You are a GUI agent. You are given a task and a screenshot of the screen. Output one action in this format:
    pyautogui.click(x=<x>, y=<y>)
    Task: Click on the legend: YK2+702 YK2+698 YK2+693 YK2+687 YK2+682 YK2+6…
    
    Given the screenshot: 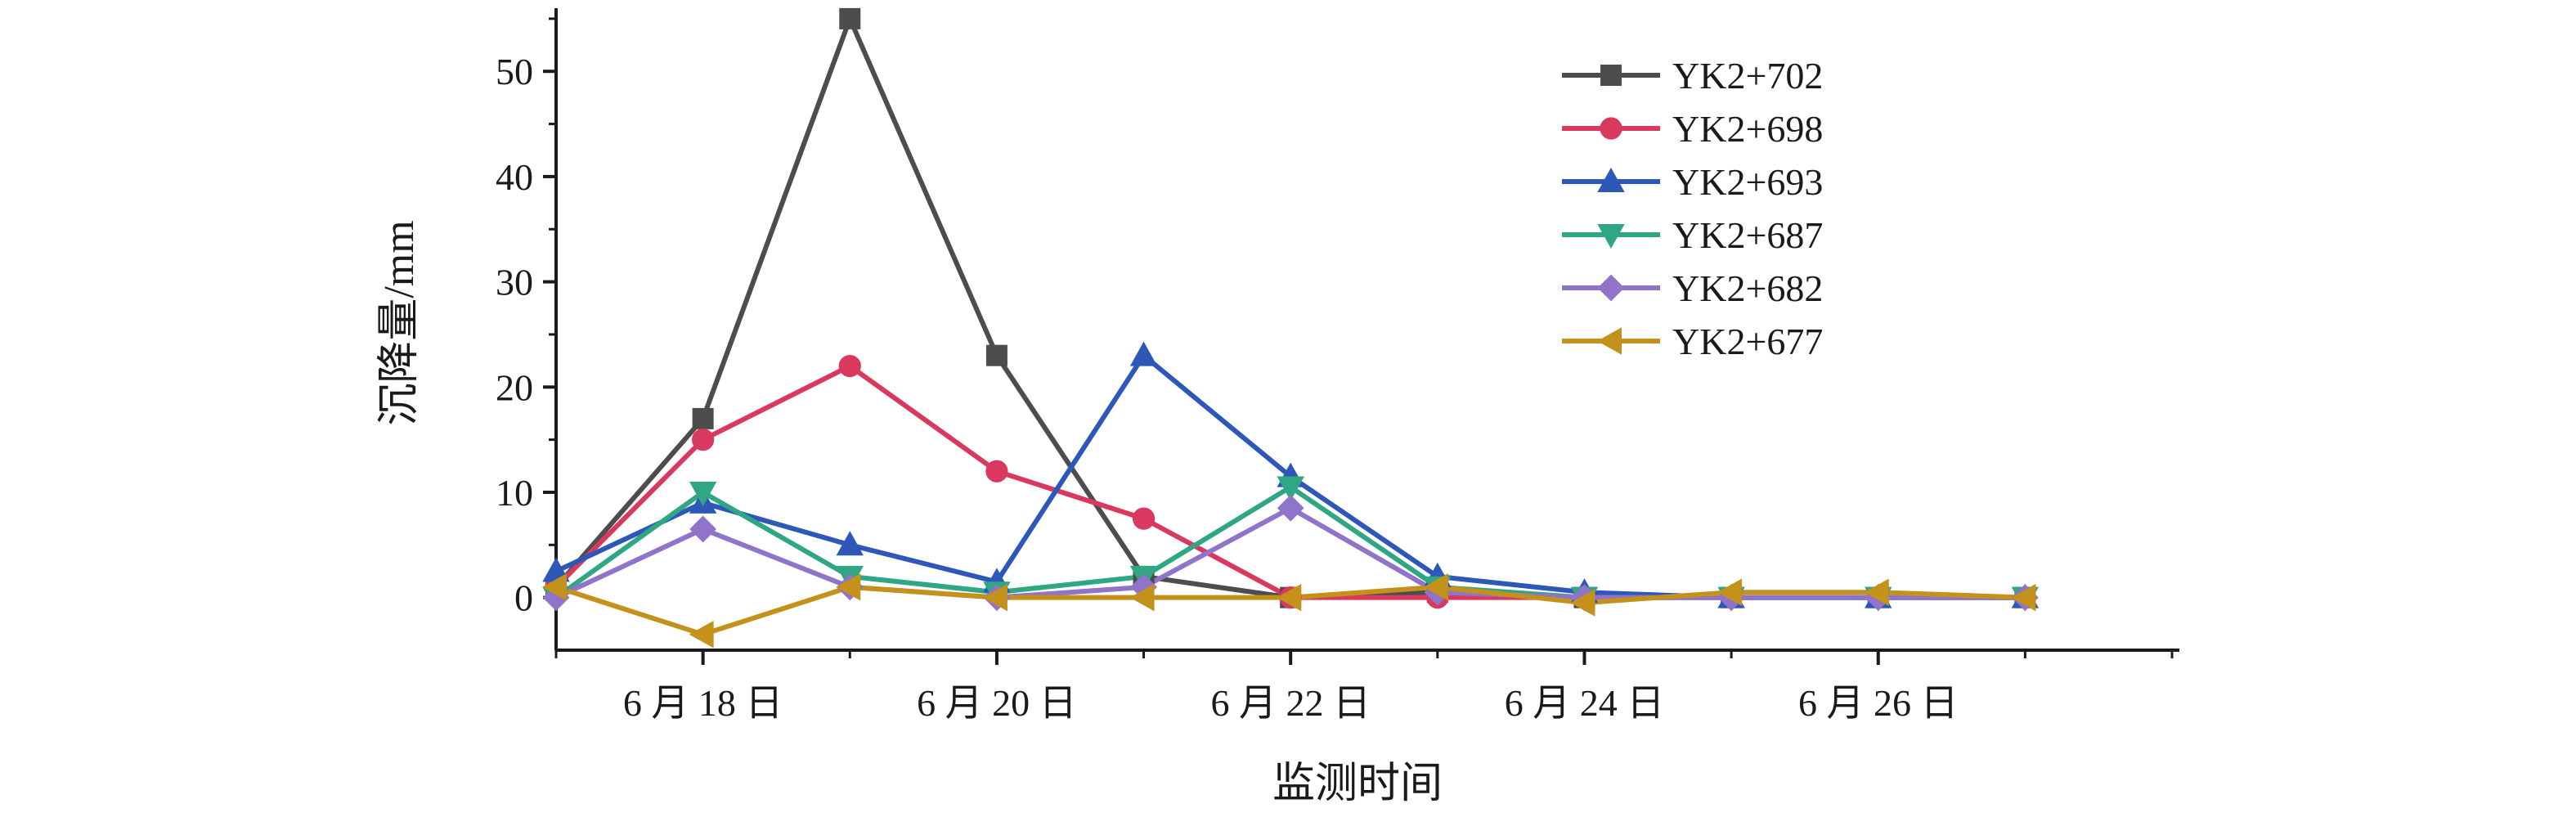 What is the action you would take?
    pyautogui.click(x=1692, y=208)
    